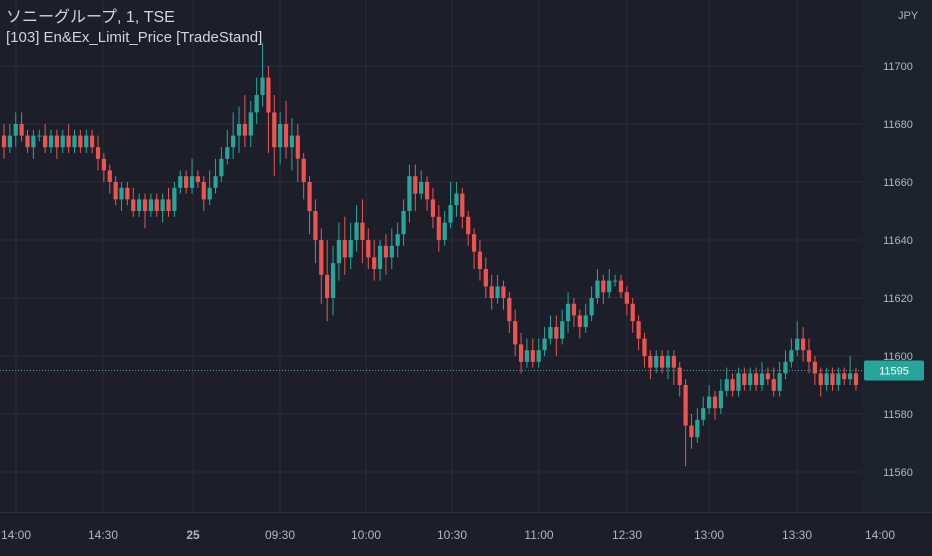  Describe the element at coordinates (538, 535) in the screenshot. I see `time-tick-label: 11:00` at that location.